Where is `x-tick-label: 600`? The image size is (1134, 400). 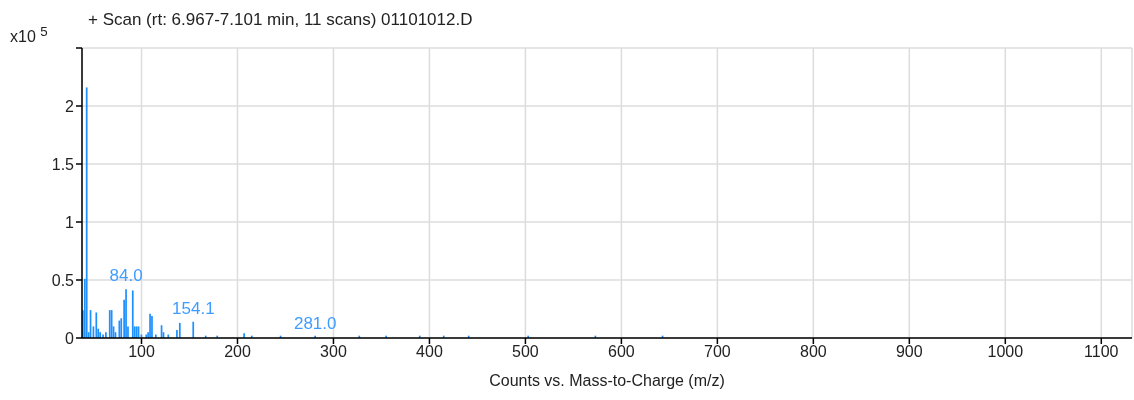
x-tick-label: 600 is located at coordinates (621, 352).